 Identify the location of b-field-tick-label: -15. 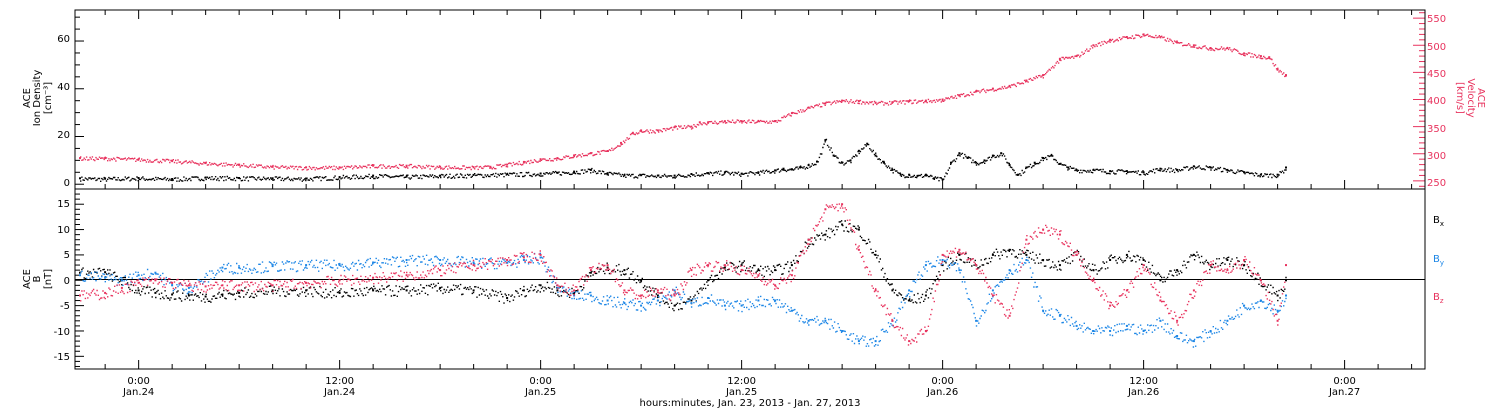
(62, 357).